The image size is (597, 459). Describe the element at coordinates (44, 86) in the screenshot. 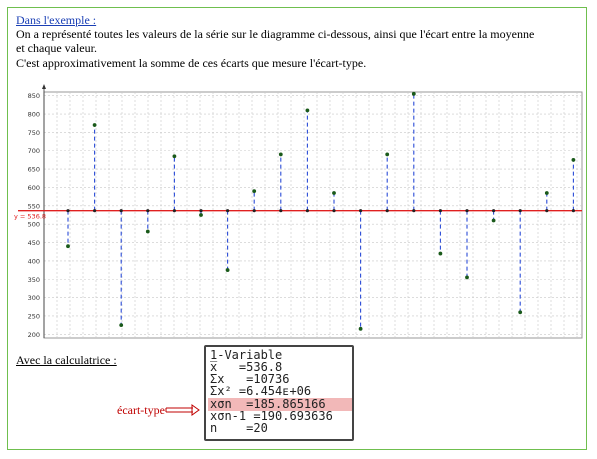

I see `y-axis-arrow` at that location.